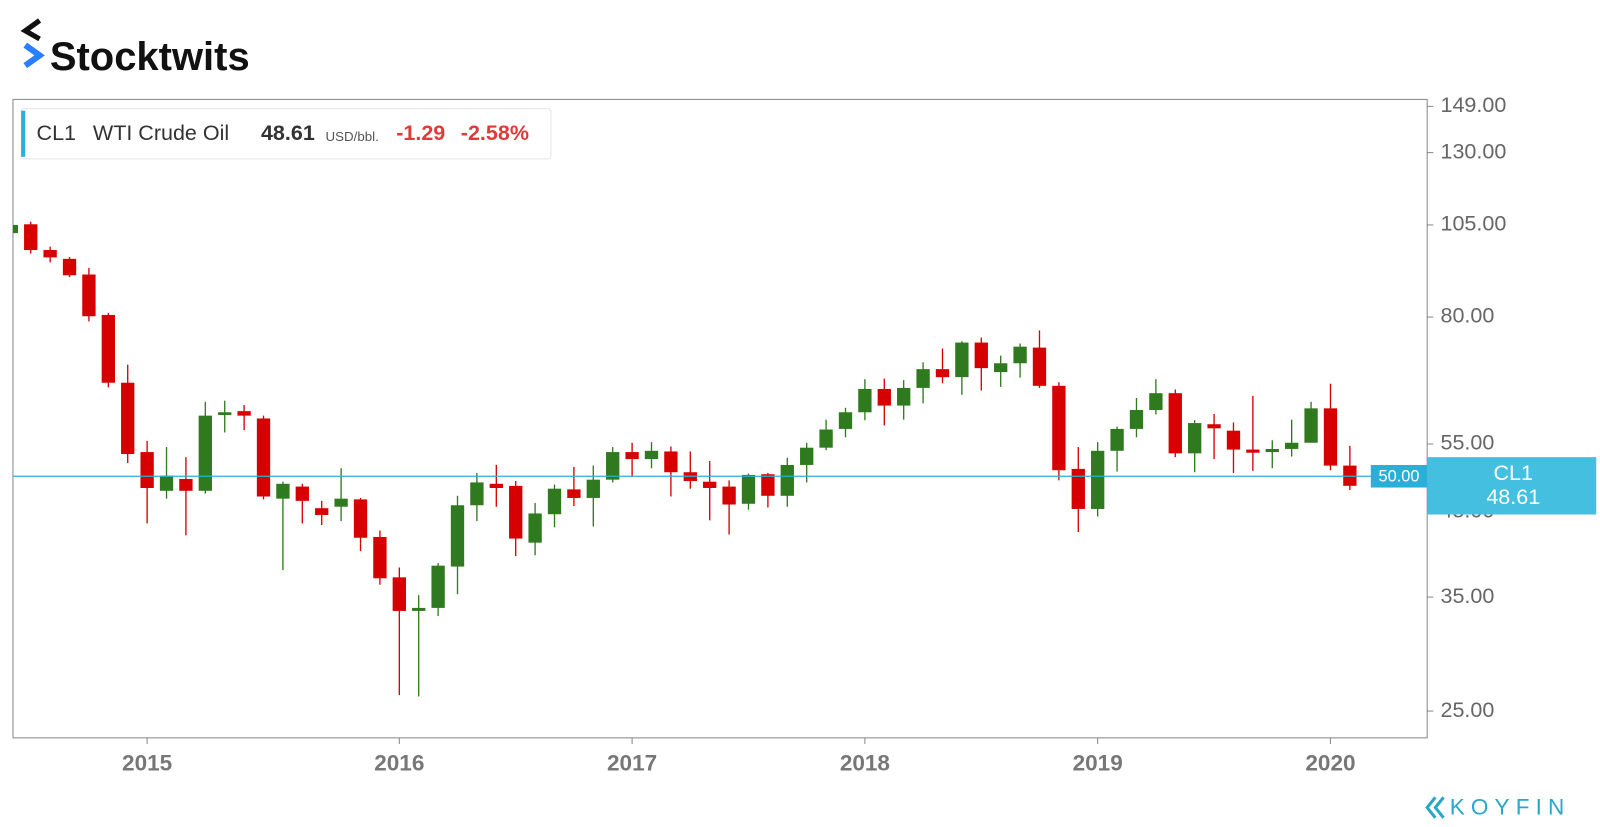 The width and height of the screenshot is (1600, 827). Describe the element at coordinates (1467, 443) in the screenshot. I see `y-tick-label: 55.00` at that location.